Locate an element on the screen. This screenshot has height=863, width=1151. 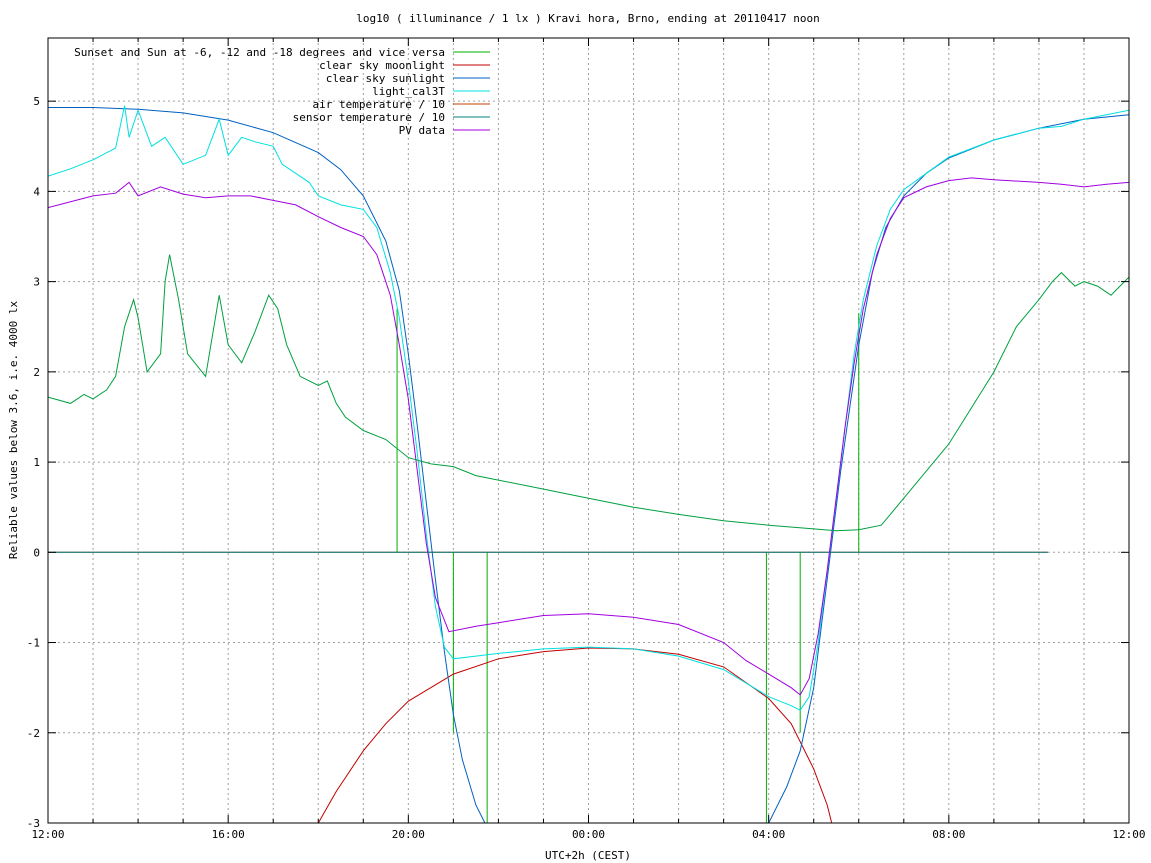
y-tick-label: -1 is located at coordinates (33, 643).